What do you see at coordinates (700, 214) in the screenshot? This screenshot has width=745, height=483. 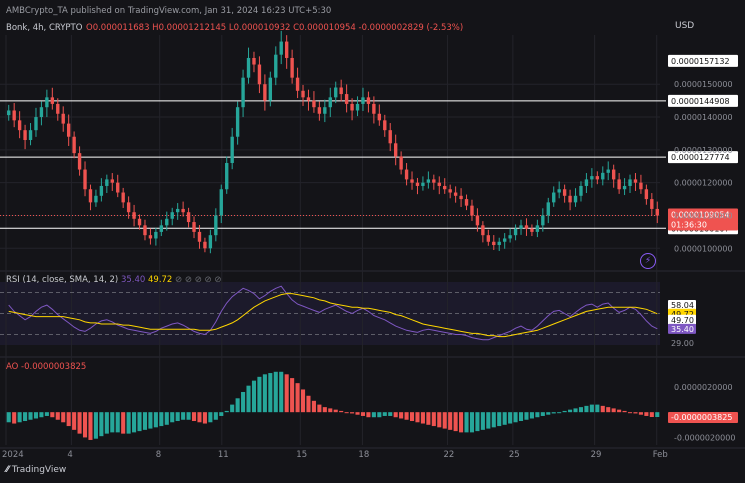 I see `last-price-label: 0.0000109054` at bounding box center [700, 214].